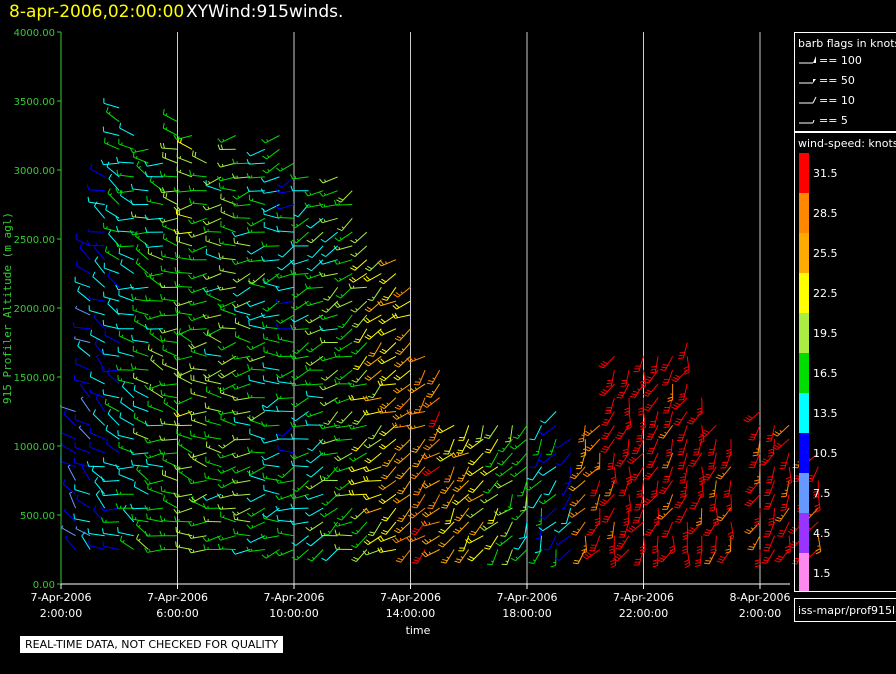 This screenshot has width=896, height=674. Describe the element at coordinates (34, 102) in the screenshot. I see `y-tick-label: 3500.00` at that location.